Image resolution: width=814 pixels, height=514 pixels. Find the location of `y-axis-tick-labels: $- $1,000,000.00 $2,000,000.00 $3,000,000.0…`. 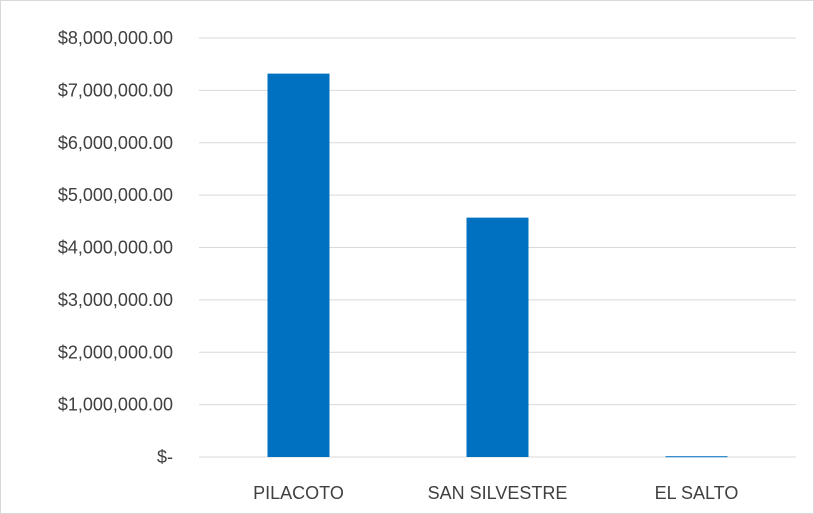

y-axis-tick-labels: $- $1,000,000.00 $2,000,000.00 $3,000,000.0… is located at coordinates (115, 247).